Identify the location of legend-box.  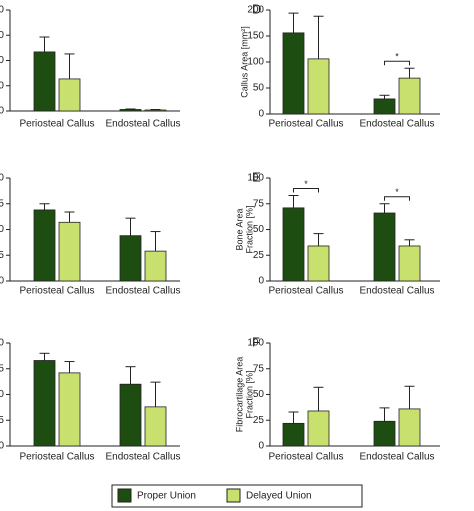
(237, 496).